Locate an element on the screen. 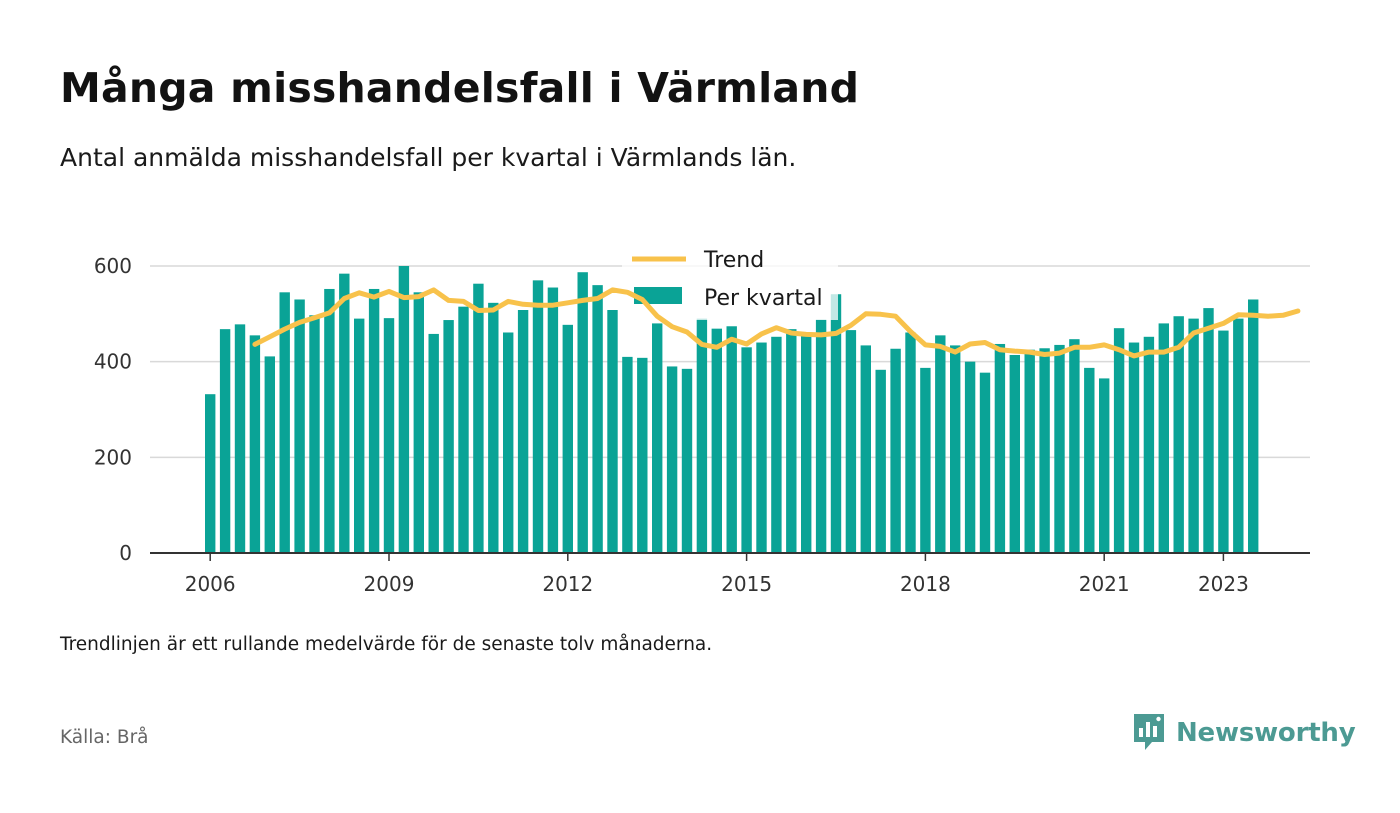  x-tick-label: 2023 is located at coordinates (1223, 584).